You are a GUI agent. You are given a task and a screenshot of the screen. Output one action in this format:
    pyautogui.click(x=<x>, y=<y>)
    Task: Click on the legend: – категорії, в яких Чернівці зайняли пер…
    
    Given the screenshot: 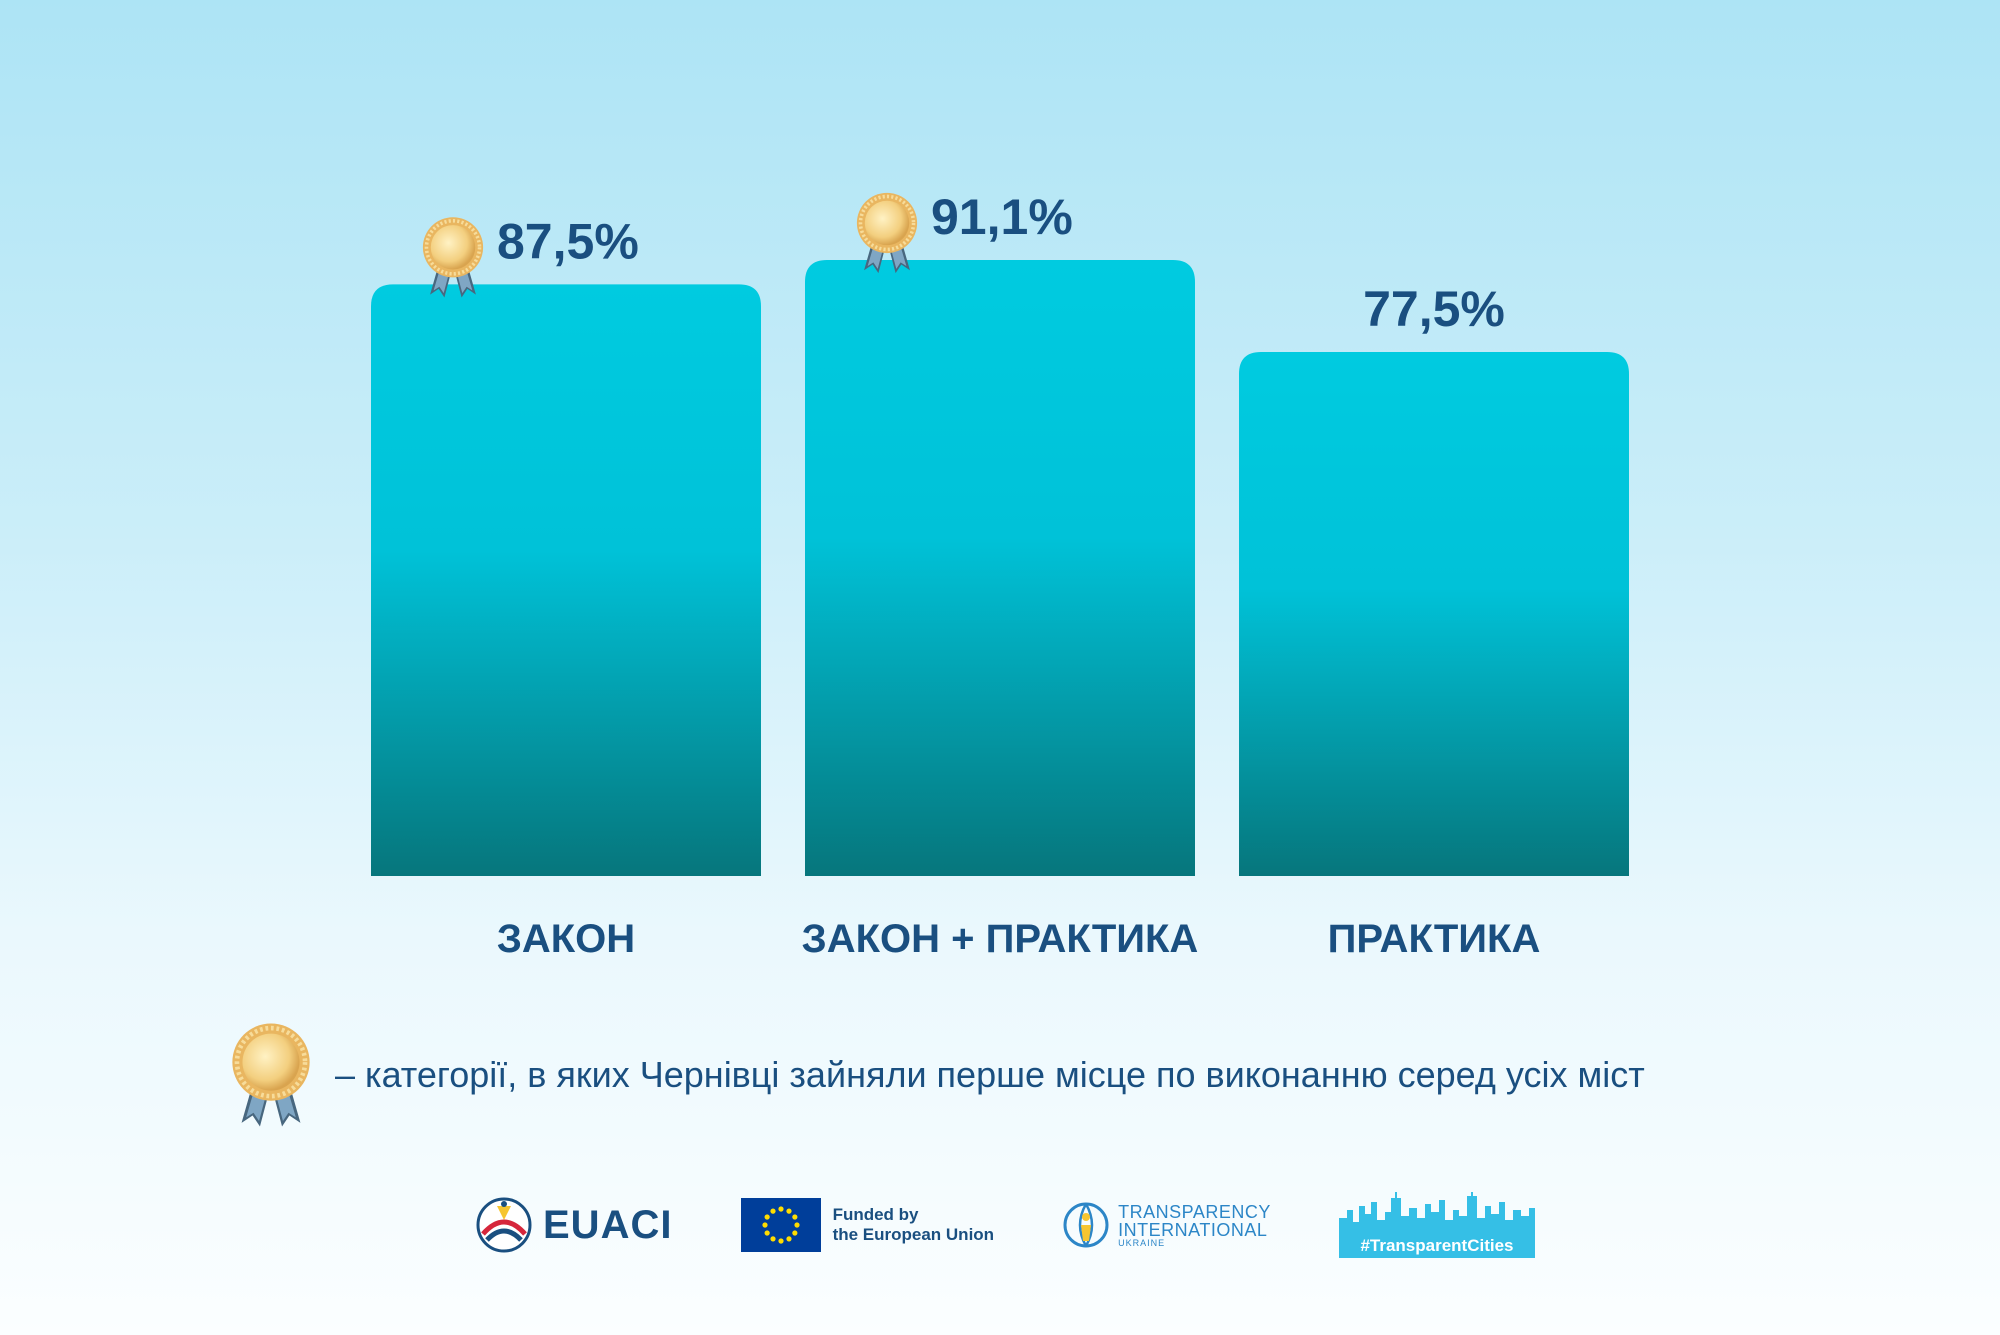 What is the action you would take?
    pyautogui.click(x=935, y=1075)
    